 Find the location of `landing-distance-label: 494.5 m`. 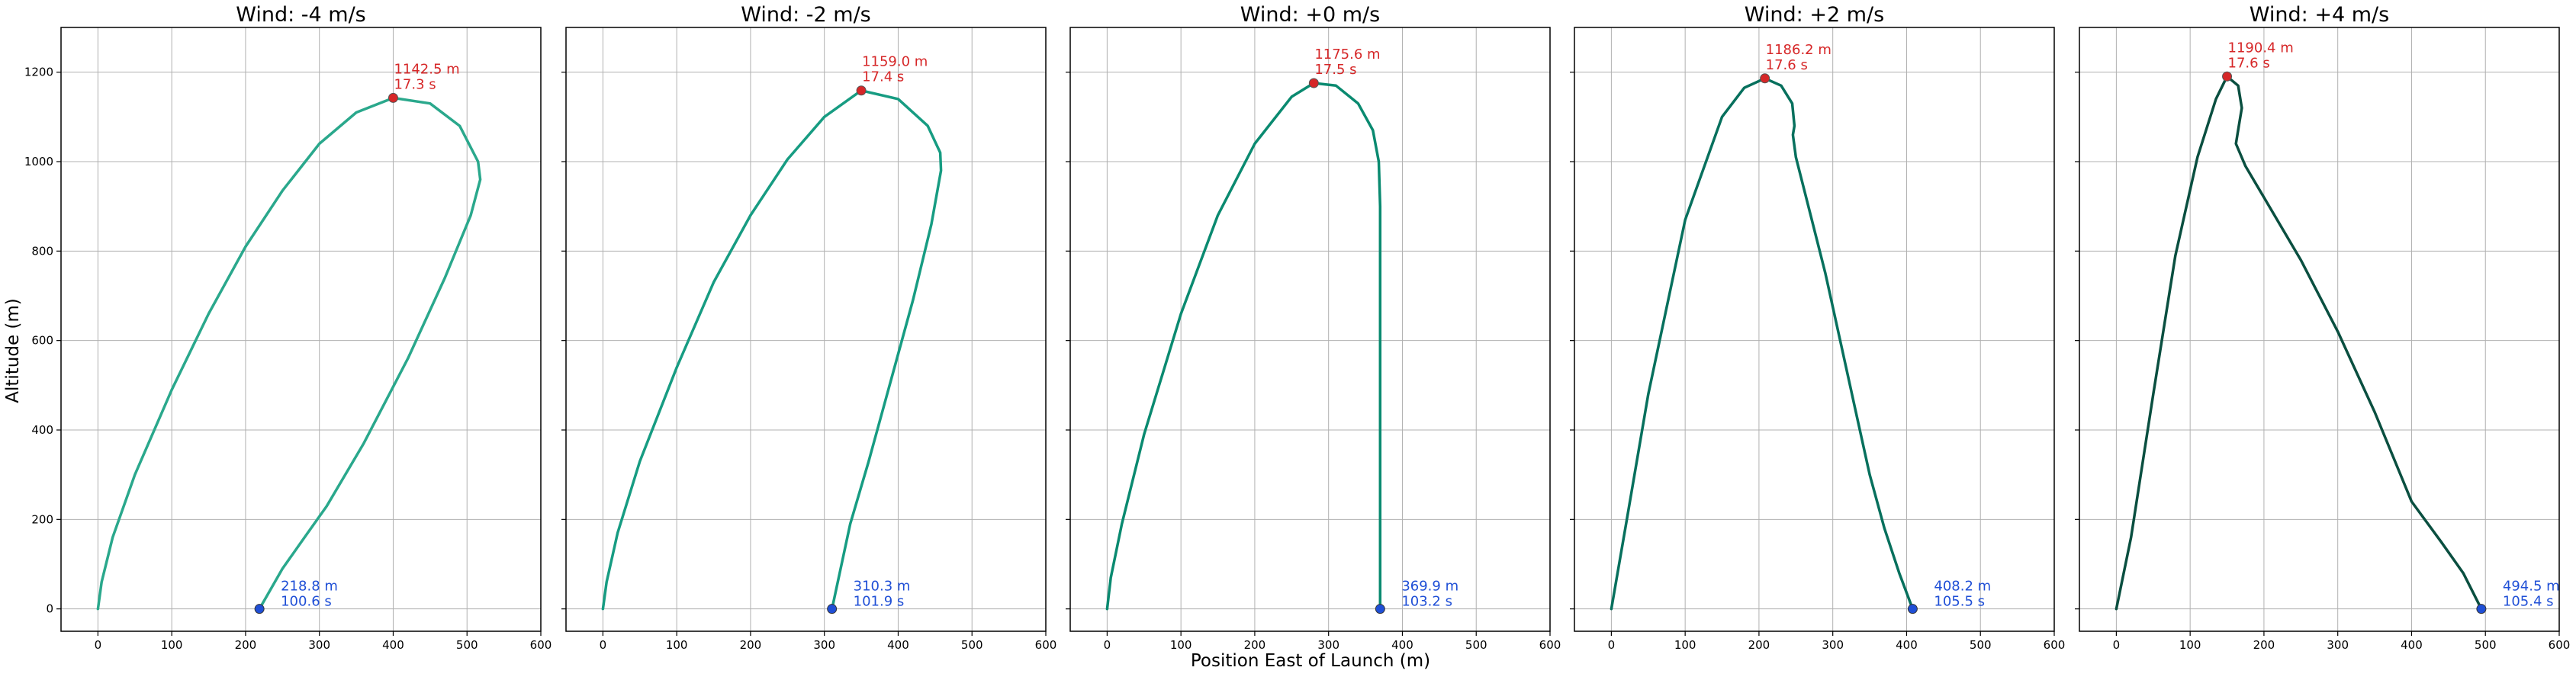

landing-distance-label: 494.5 m is located at coordinates (2531, 587).